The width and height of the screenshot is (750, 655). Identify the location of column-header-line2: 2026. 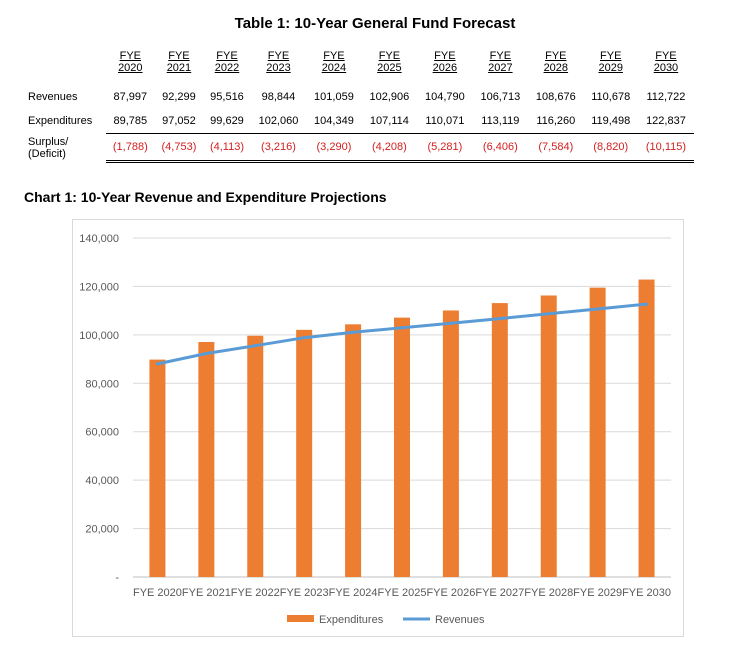
(445, 68).